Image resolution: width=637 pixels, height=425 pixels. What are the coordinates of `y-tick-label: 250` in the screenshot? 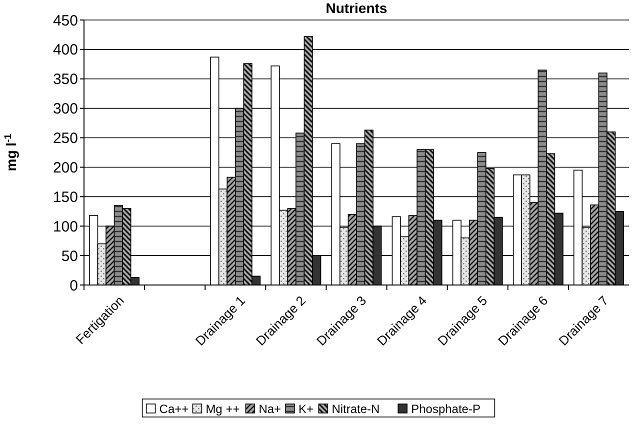 It's located at (65, 139).